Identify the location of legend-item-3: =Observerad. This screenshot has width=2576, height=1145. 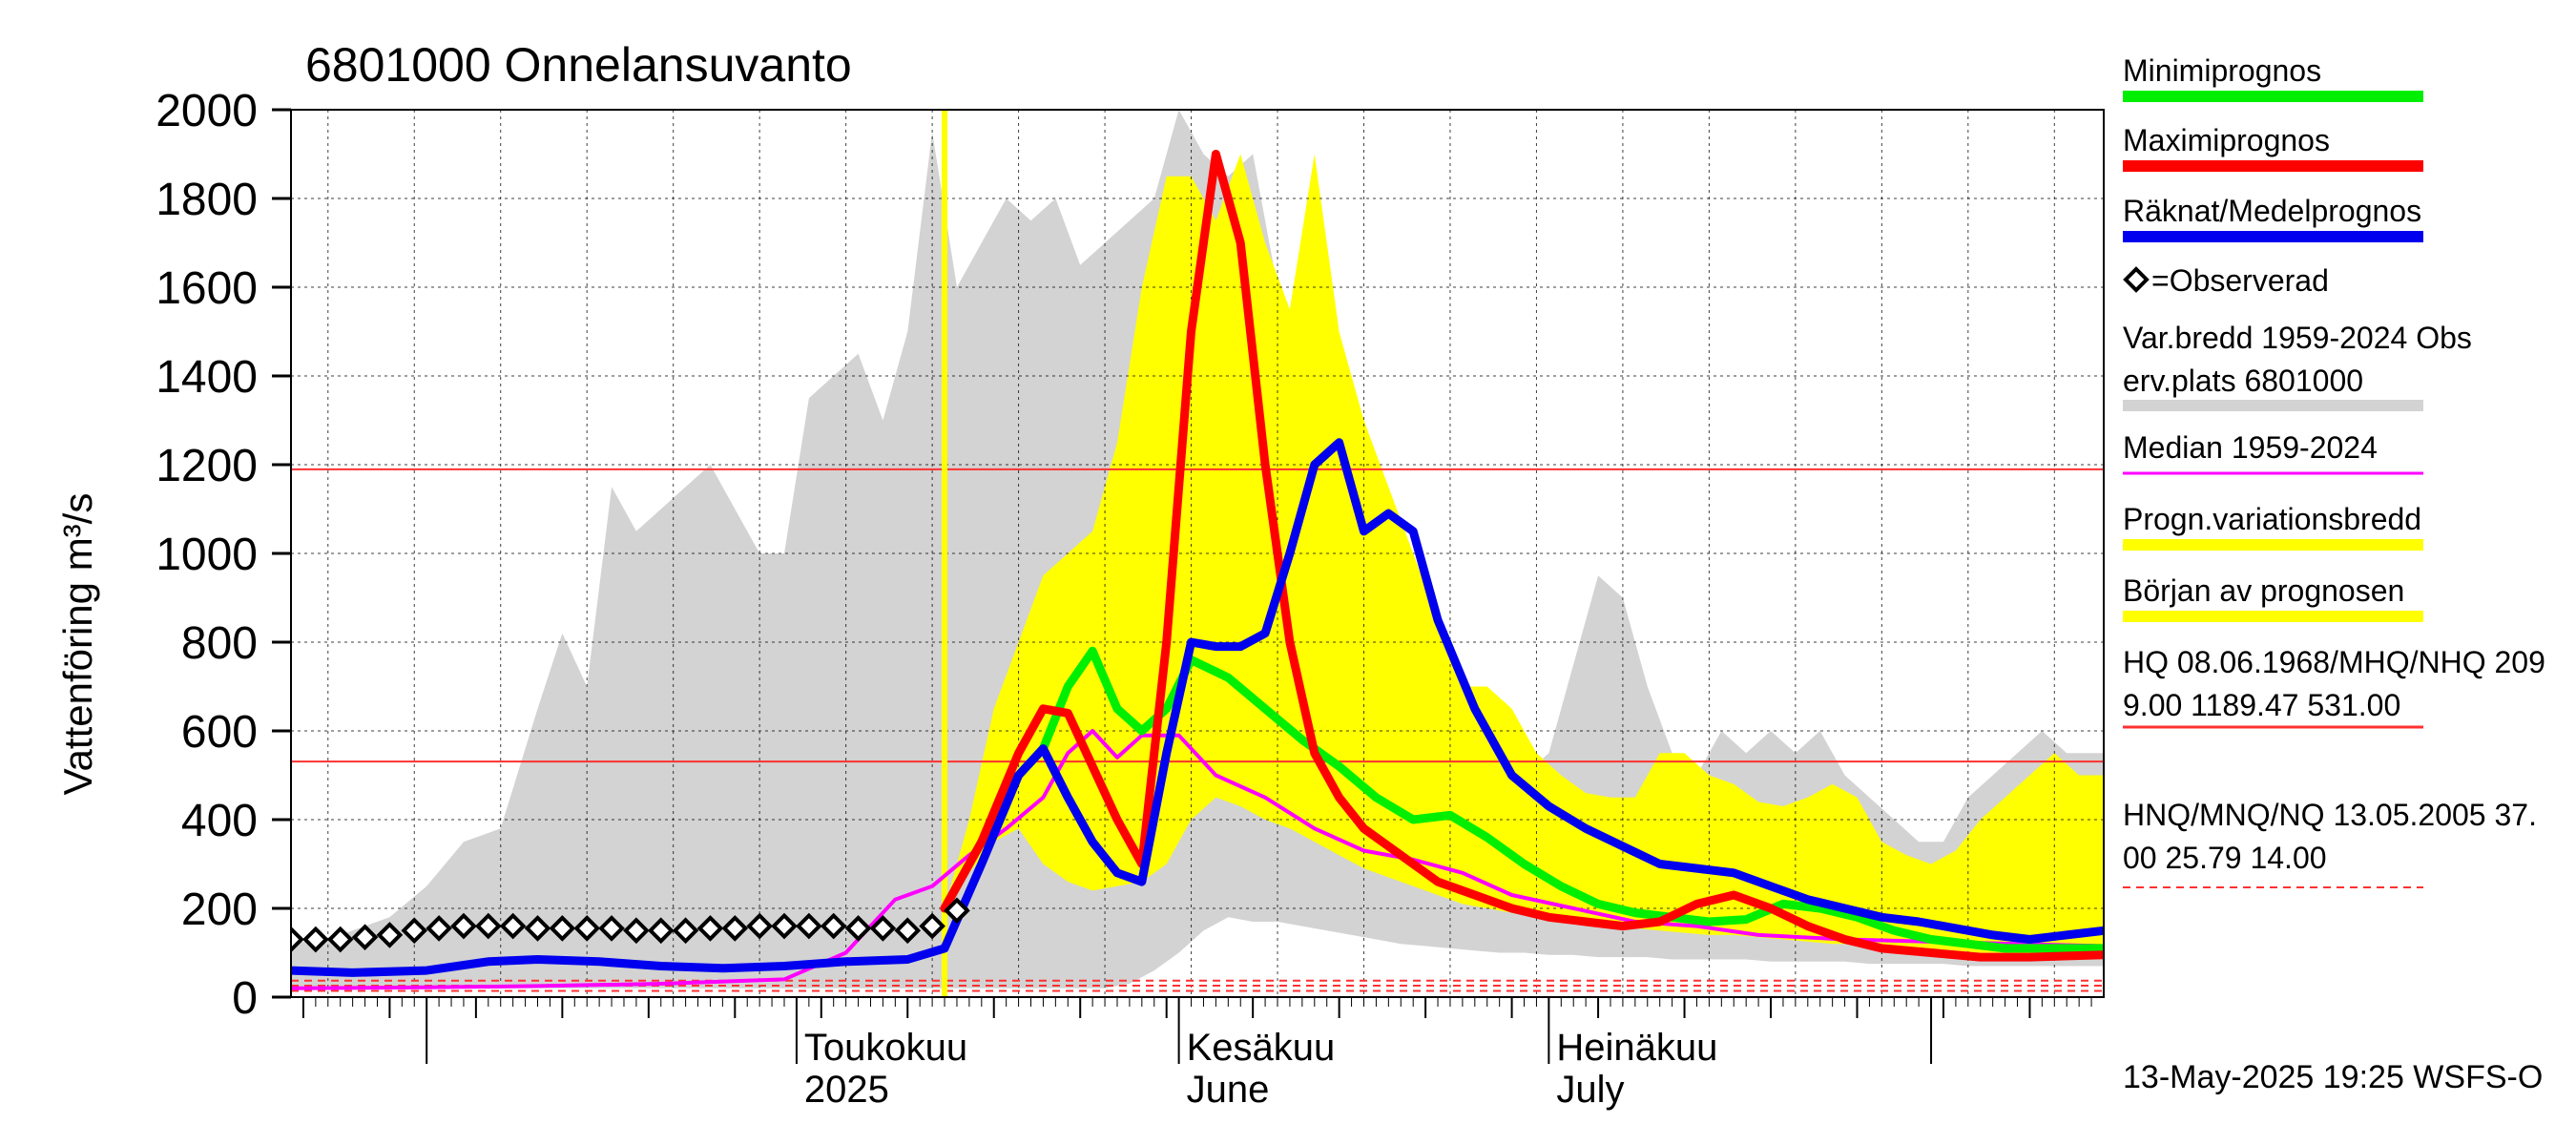
(2226, 281).